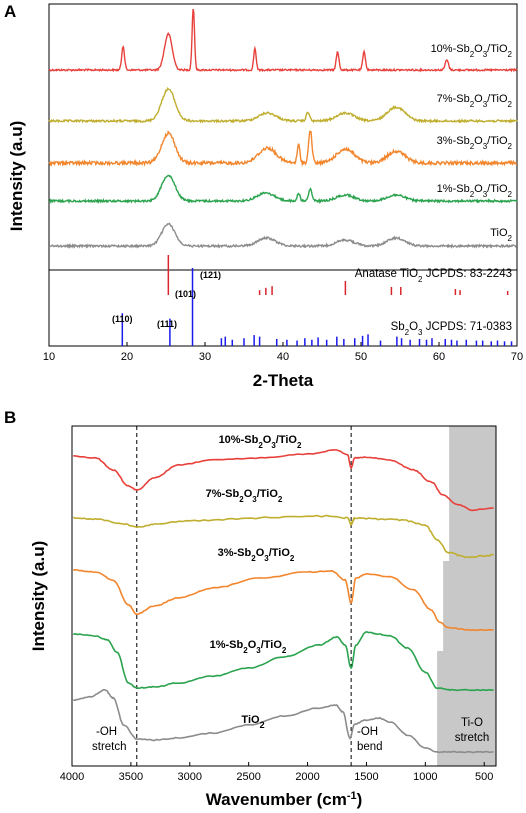 The height and width of the screenshot is (813, 526). What do you see at coordinates (307, 777) in the screenshot?
I see `panel-b-x-tick-label: 2000` at bounding box center [307, 777].